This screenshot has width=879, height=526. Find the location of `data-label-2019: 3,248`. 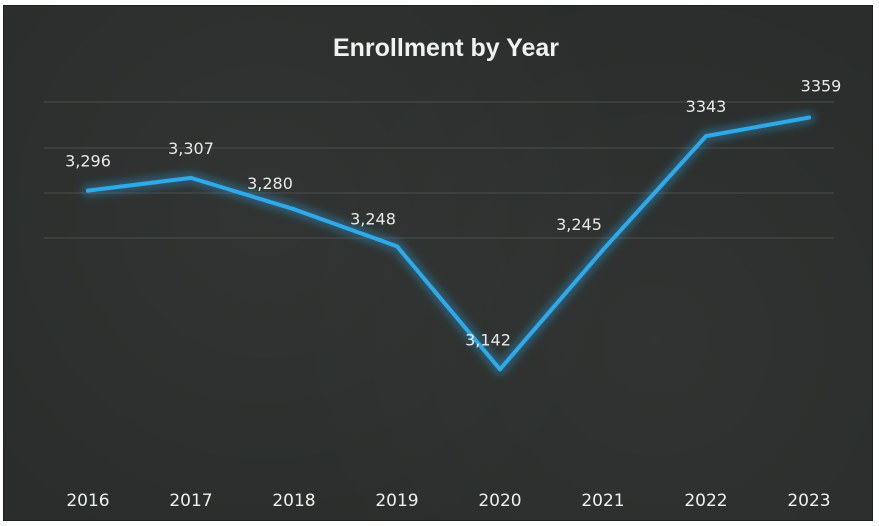

data-label-2019: 3,248 is located at coordinates (373, 218).